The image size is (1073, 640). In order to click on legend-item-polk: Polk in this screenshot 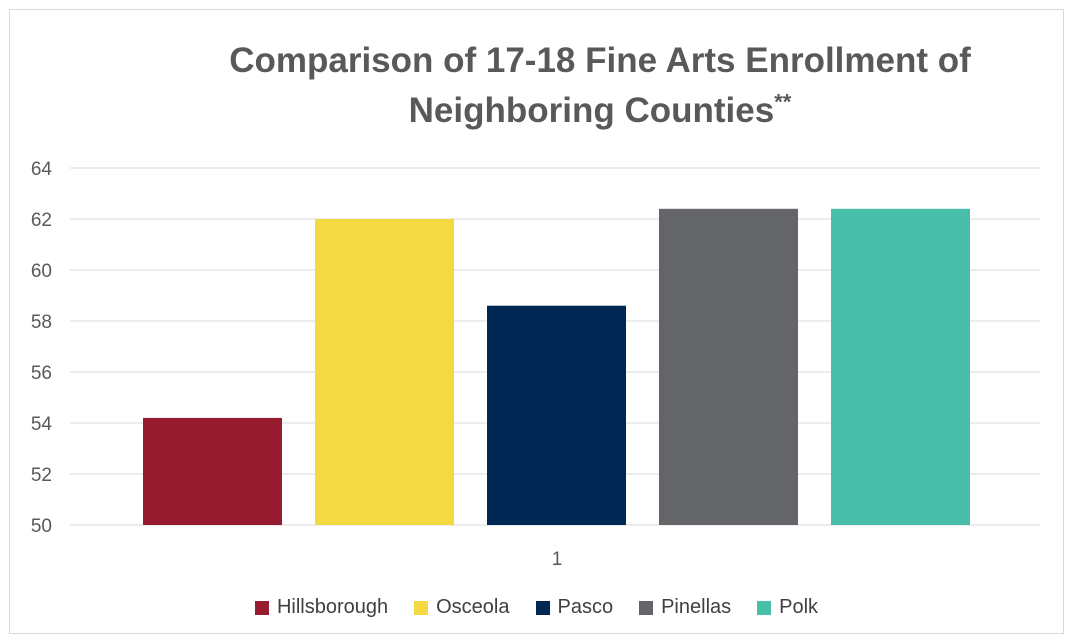, I will do `click(787, 607)`.